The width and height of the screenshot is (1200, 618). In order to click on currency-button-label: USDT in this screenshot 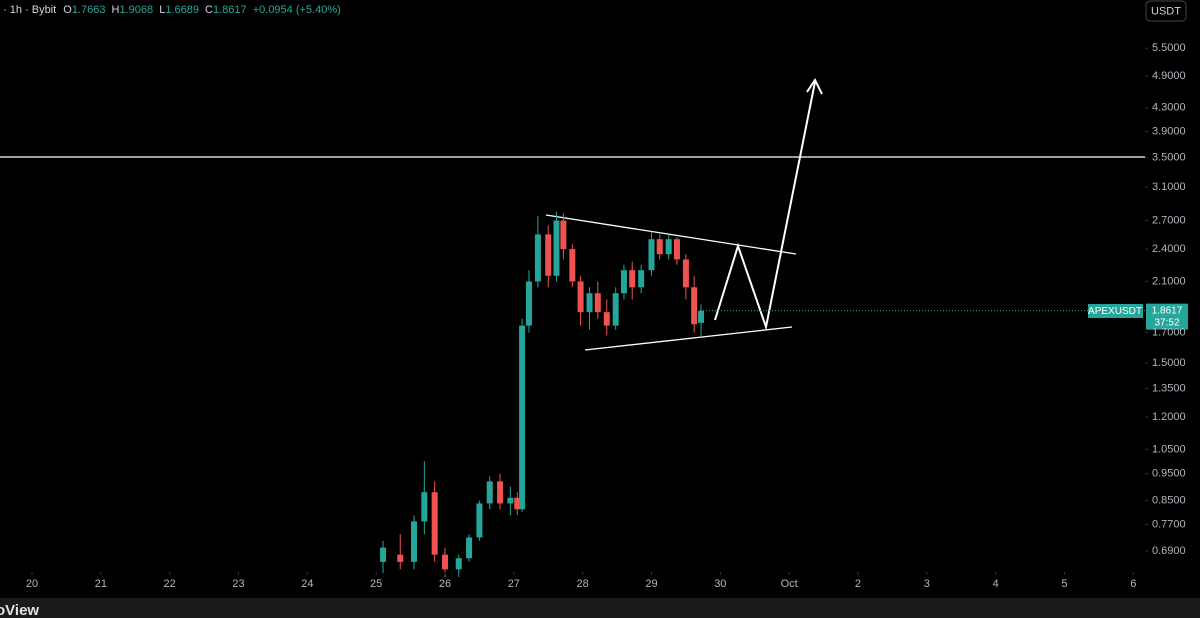, I will do `click(1166, 11)`.